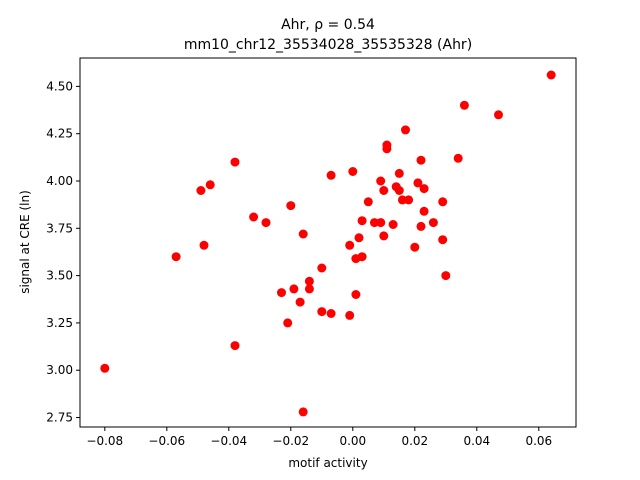 This screenshot has height=480, width=640. I want to click on y-tick-label: 4.25, so click(59, 134).